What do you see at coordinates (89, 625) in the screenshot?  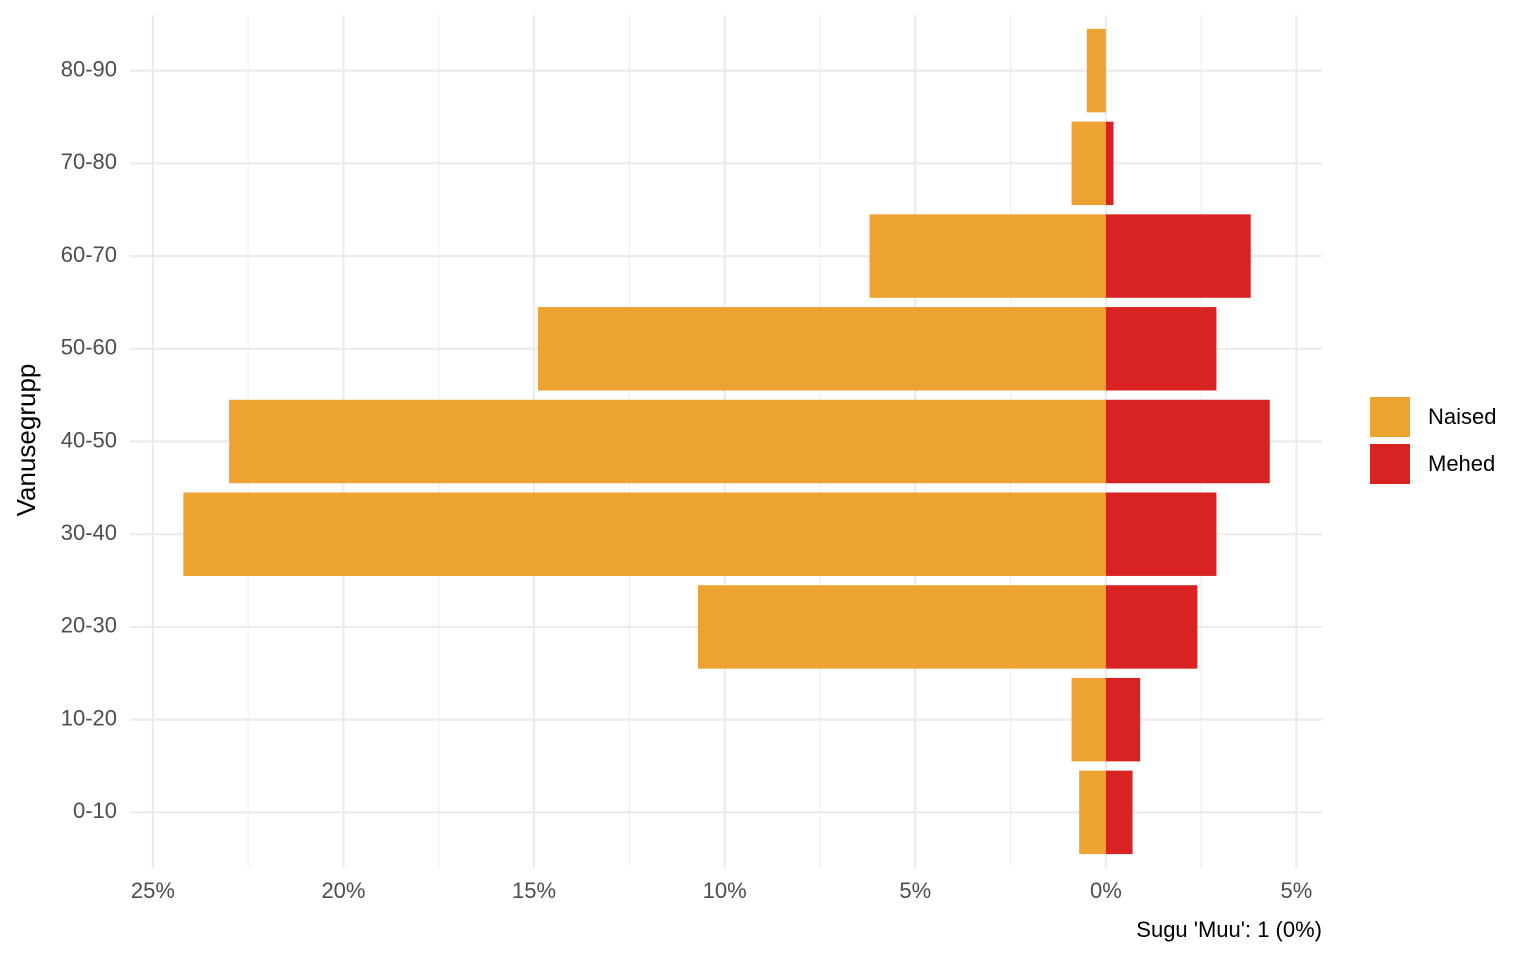 I see `y-tick-label: 20-30` at bounding box center [89, 625].